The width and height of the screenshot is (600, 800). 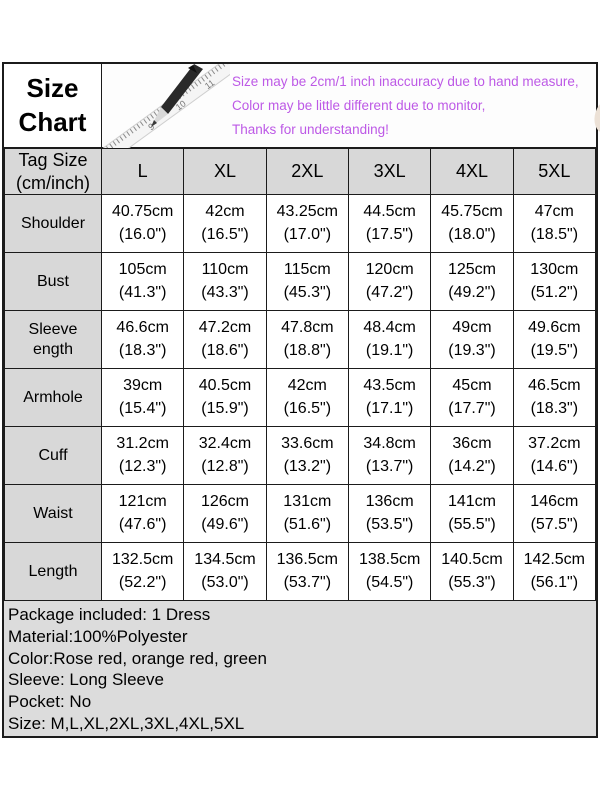 What do you see at coordinates (389, 582) in the screenshot?
I see `value-inch: (54.5")` at bounding box center [389, 582].